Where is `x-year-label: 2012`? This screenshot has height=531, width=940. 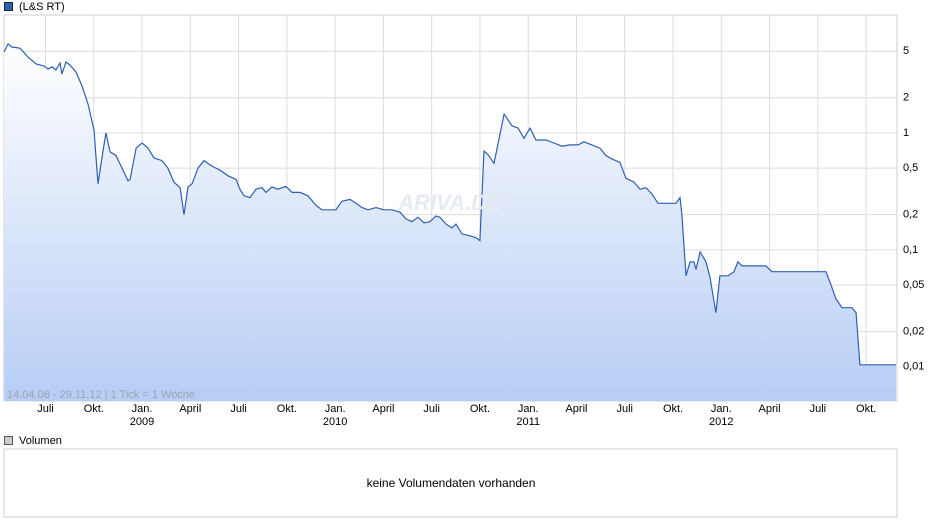
x-year-label: 2012 is located at coordinates (721, 422).